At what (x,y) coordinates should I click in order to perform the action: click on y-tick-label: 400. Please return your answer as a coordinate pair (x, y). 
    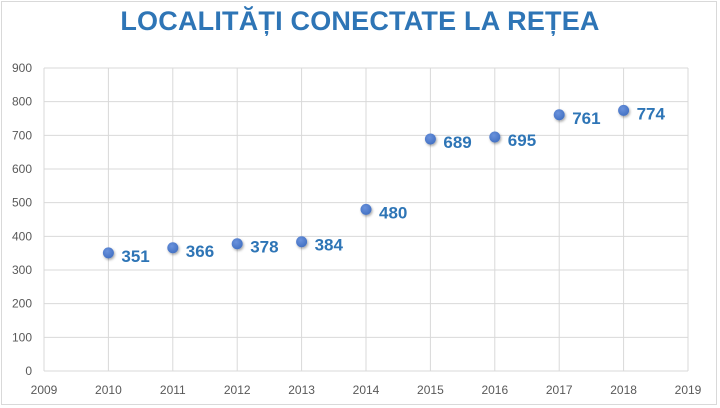
    Looking at the image, I should click on (22, 236).